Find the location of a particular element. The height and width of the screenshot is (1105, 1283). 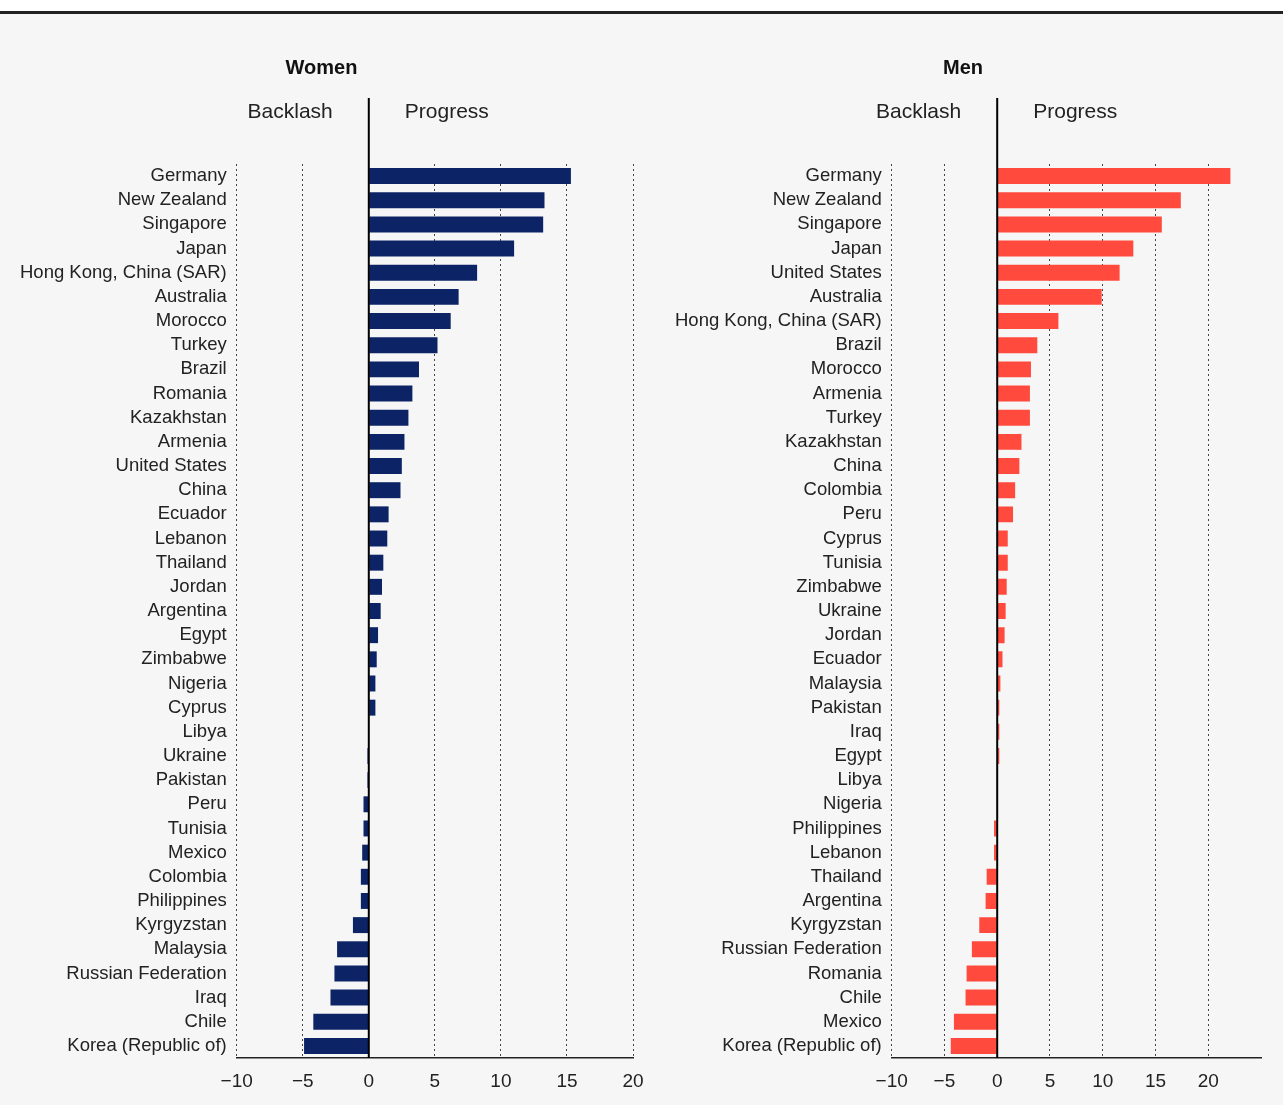

y-tick-label: Singapore is located at coordinates (184, 223).